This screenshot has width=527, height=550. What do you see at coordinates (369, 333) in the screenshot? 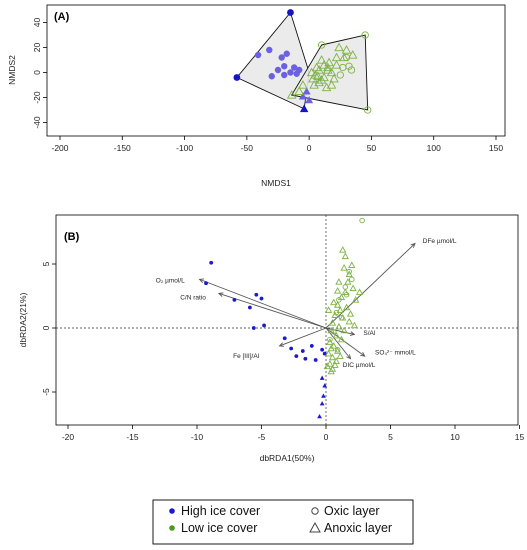
I see `vector-label: S/Al` at bounding box center [369, 333].